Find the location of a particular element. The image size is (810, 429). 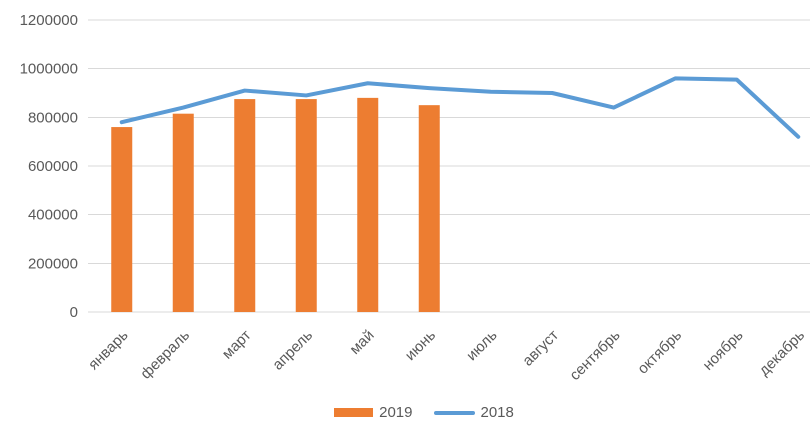

x-tick-label: июль is located at coordinates (482, 346).